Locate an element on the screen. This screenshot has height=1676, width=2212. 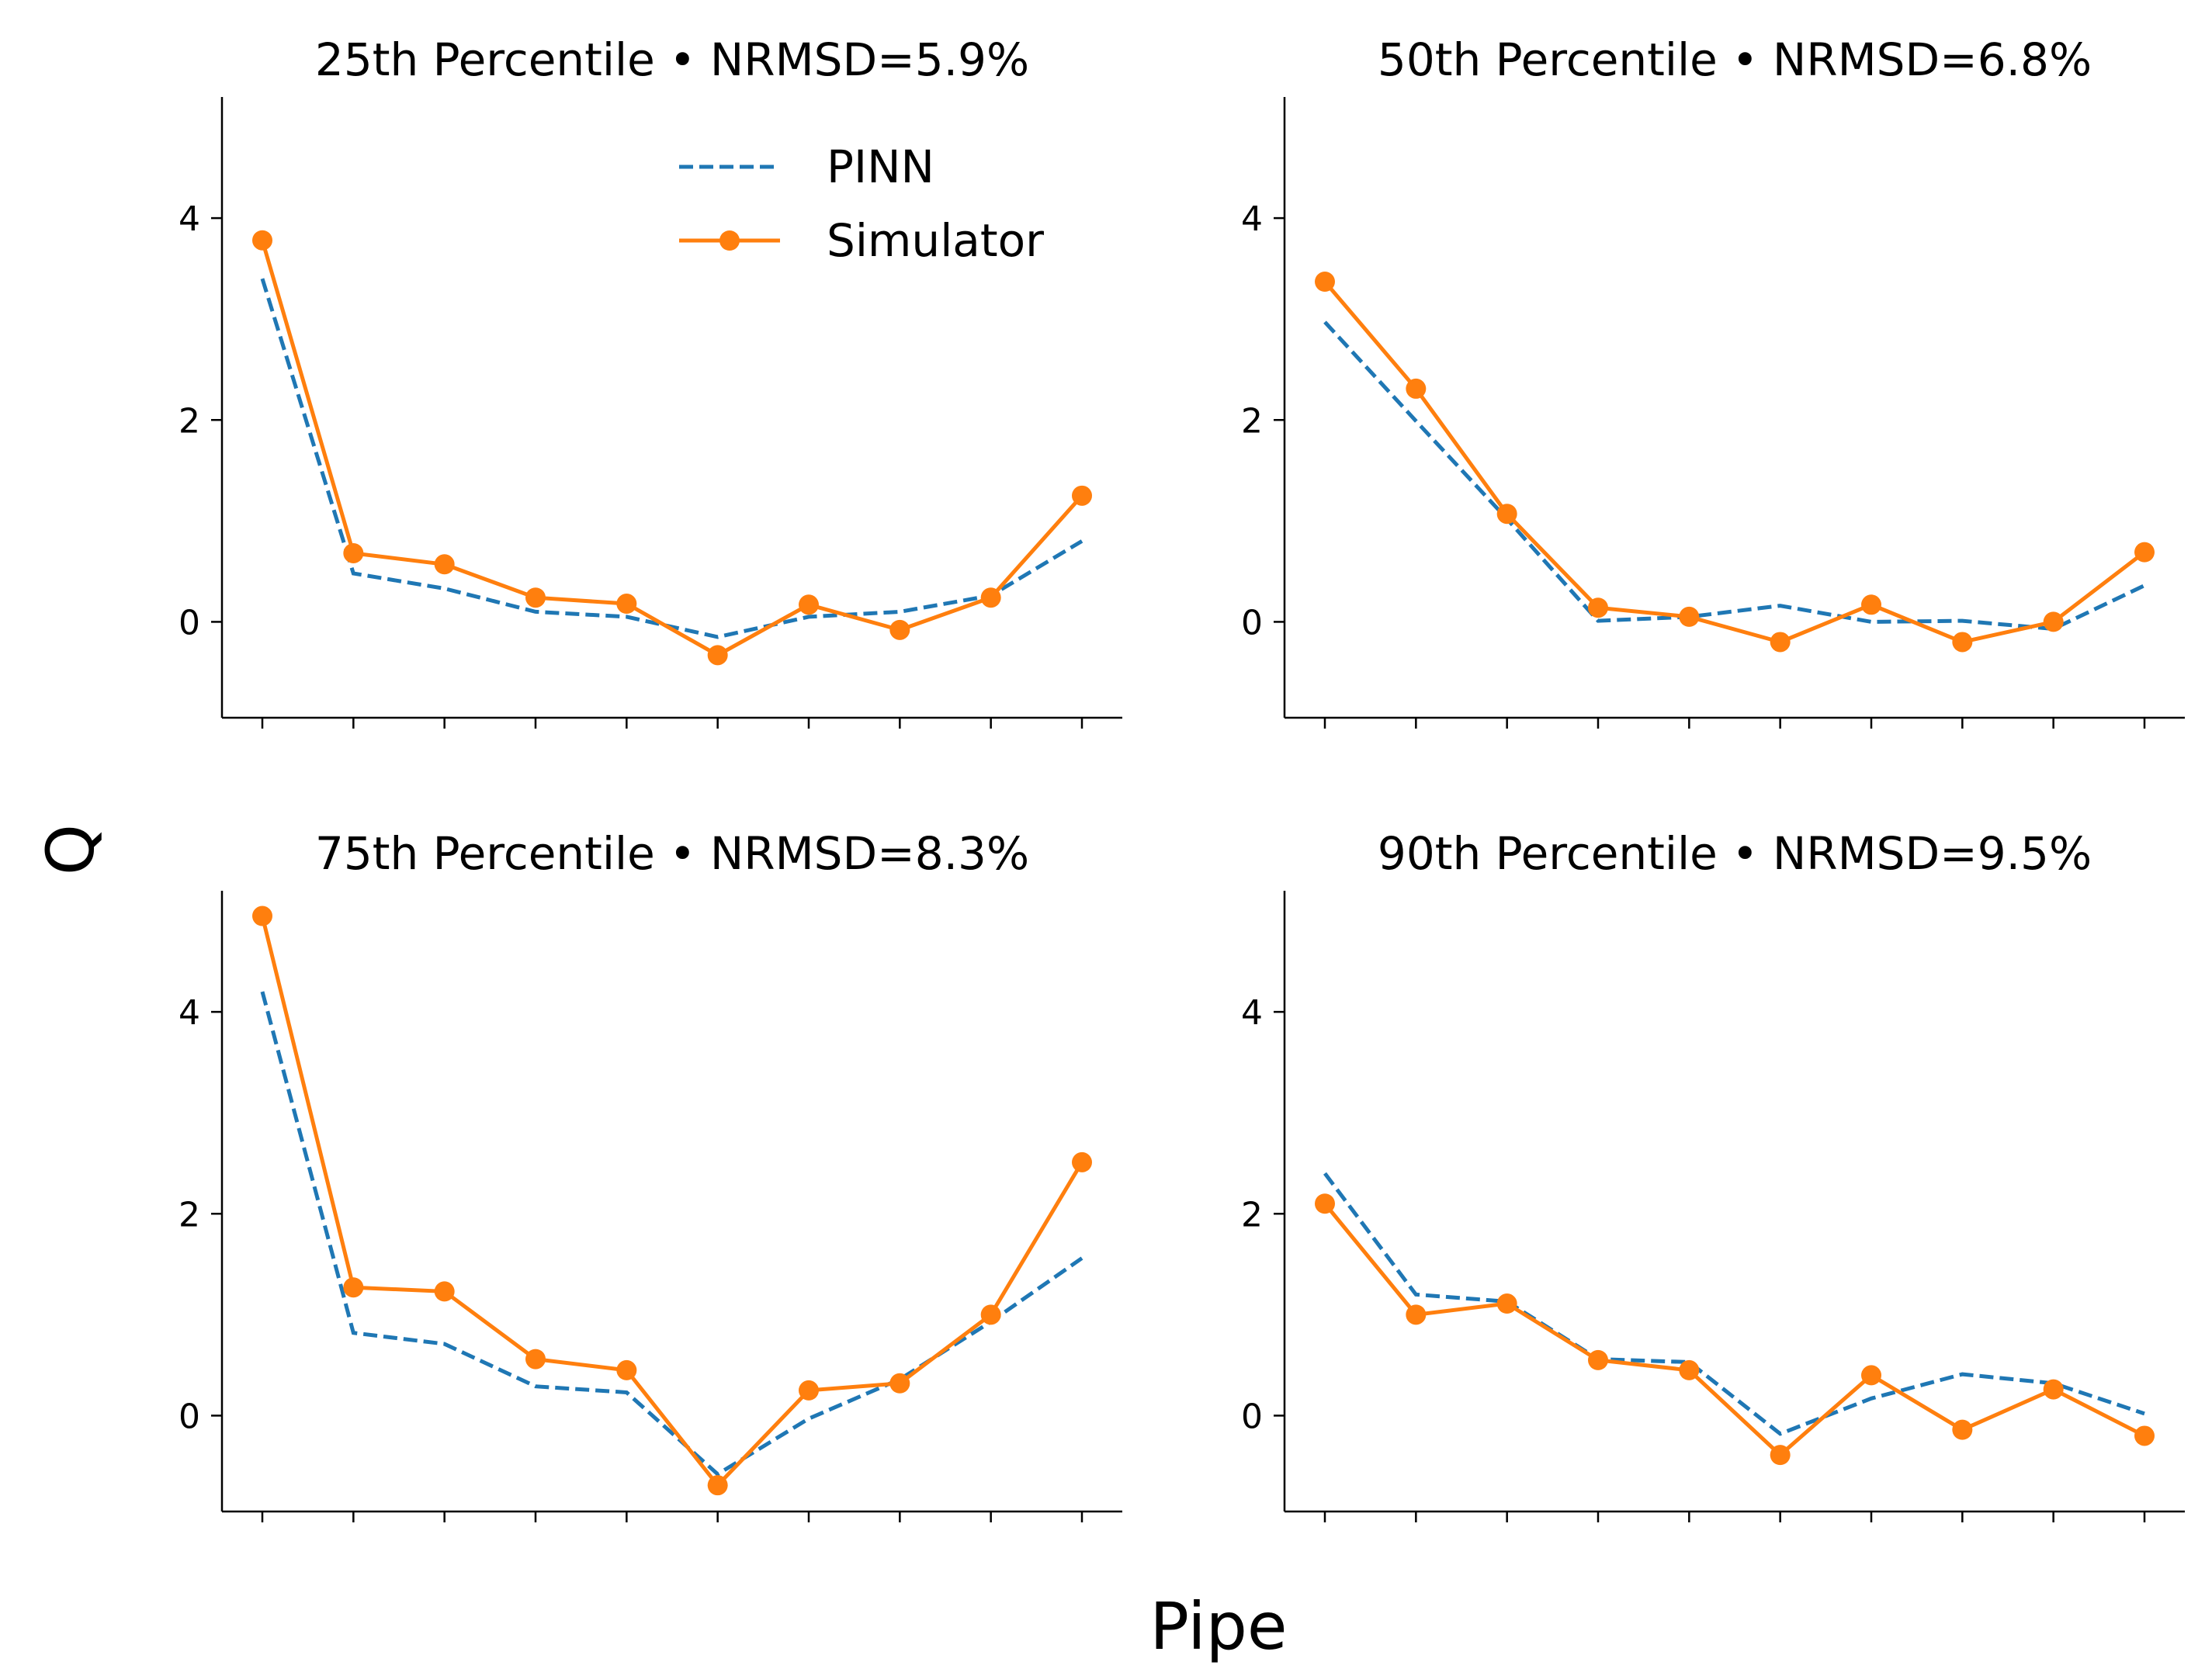
panel-title: 75th Percentile • NRMSD=8.3% is located at coordinates (672, 853).